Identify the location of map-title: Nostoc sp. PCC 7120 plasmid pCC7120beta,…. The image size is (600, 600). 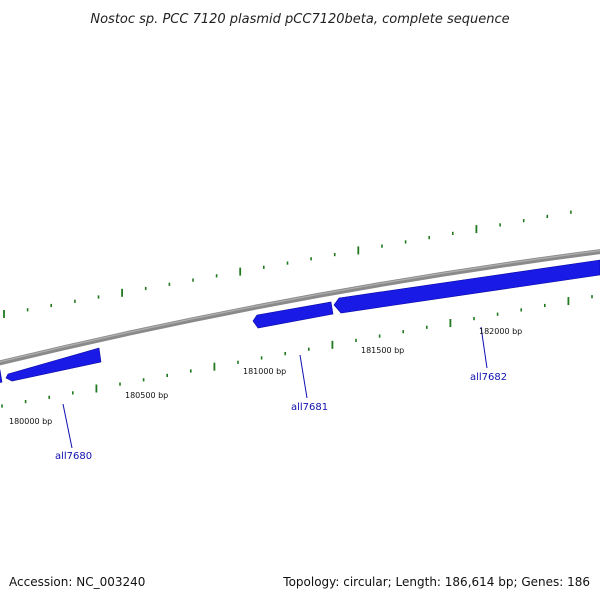
(299, 19).